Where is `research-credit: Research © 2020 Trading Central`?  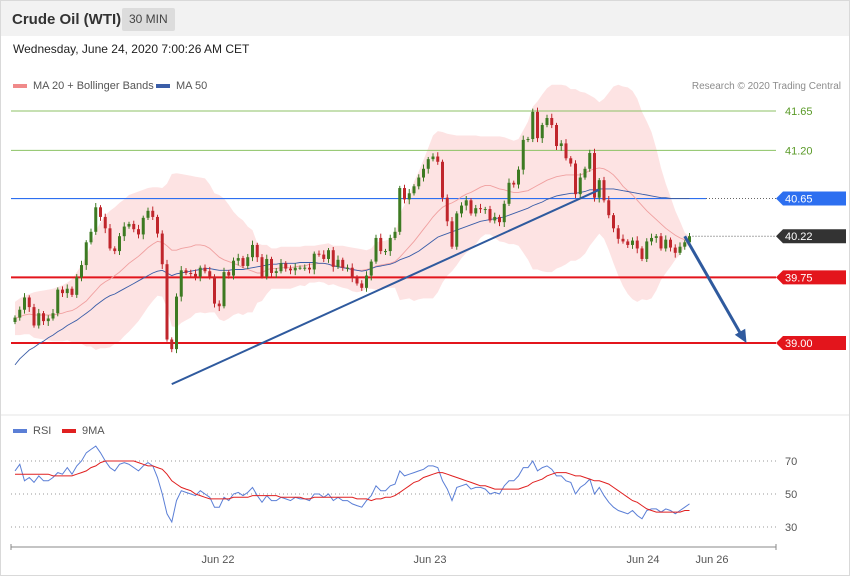
research-credit: Research © 2020 Trading Central is located at coordinates (766, 86).